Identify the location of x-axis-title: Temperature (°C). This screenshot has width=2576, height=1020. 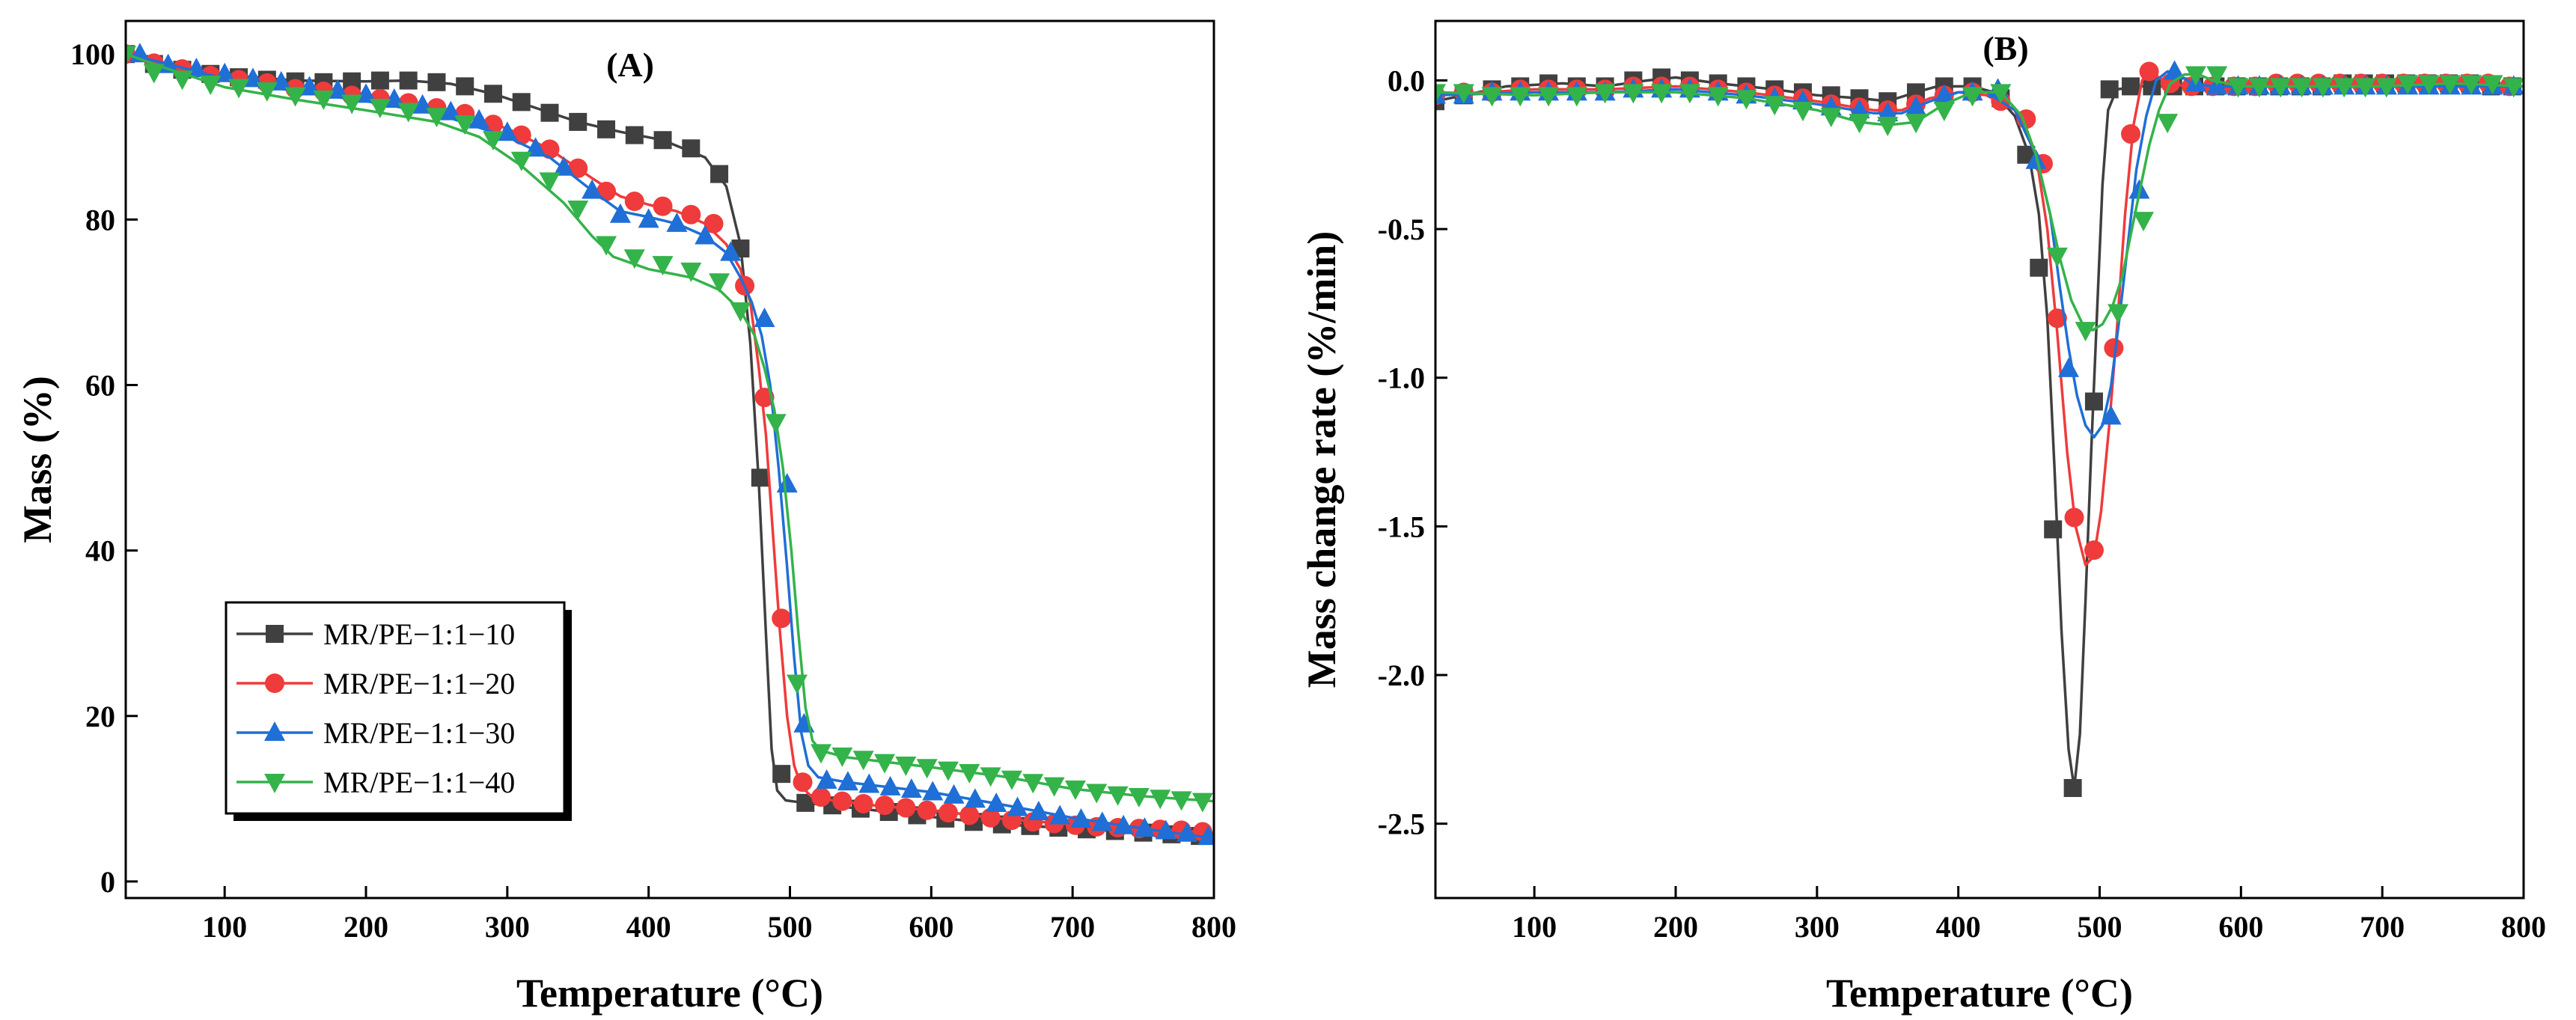
(1980, 993).